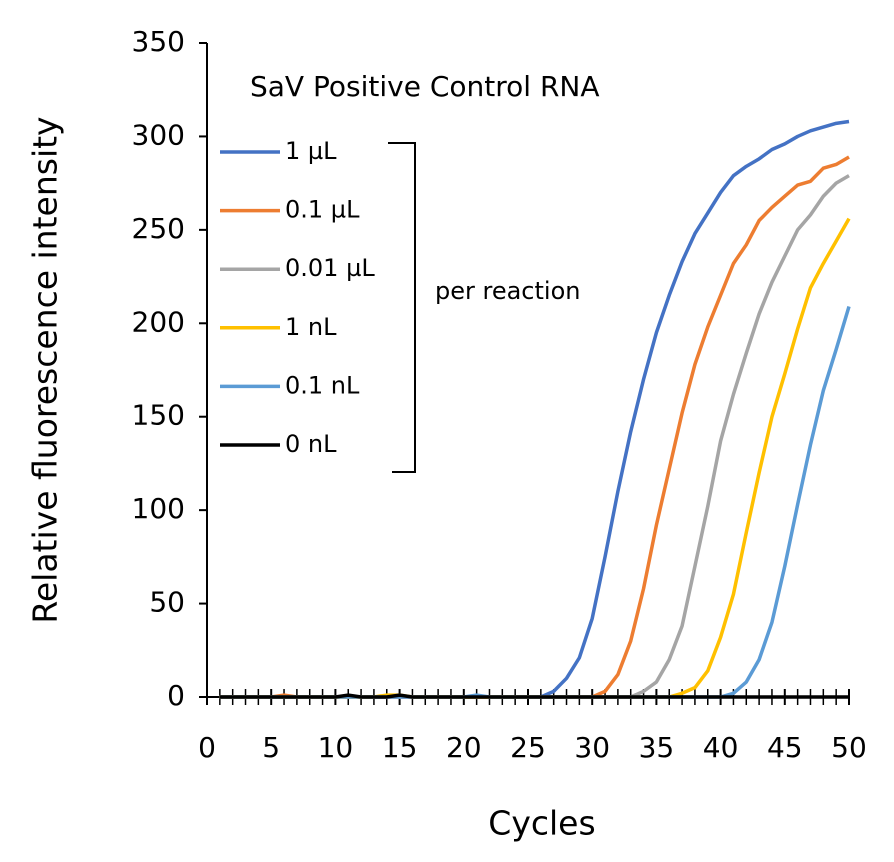 The image size is (894, 862). I want to click on y-tick-label: 100, so click(158, 508).